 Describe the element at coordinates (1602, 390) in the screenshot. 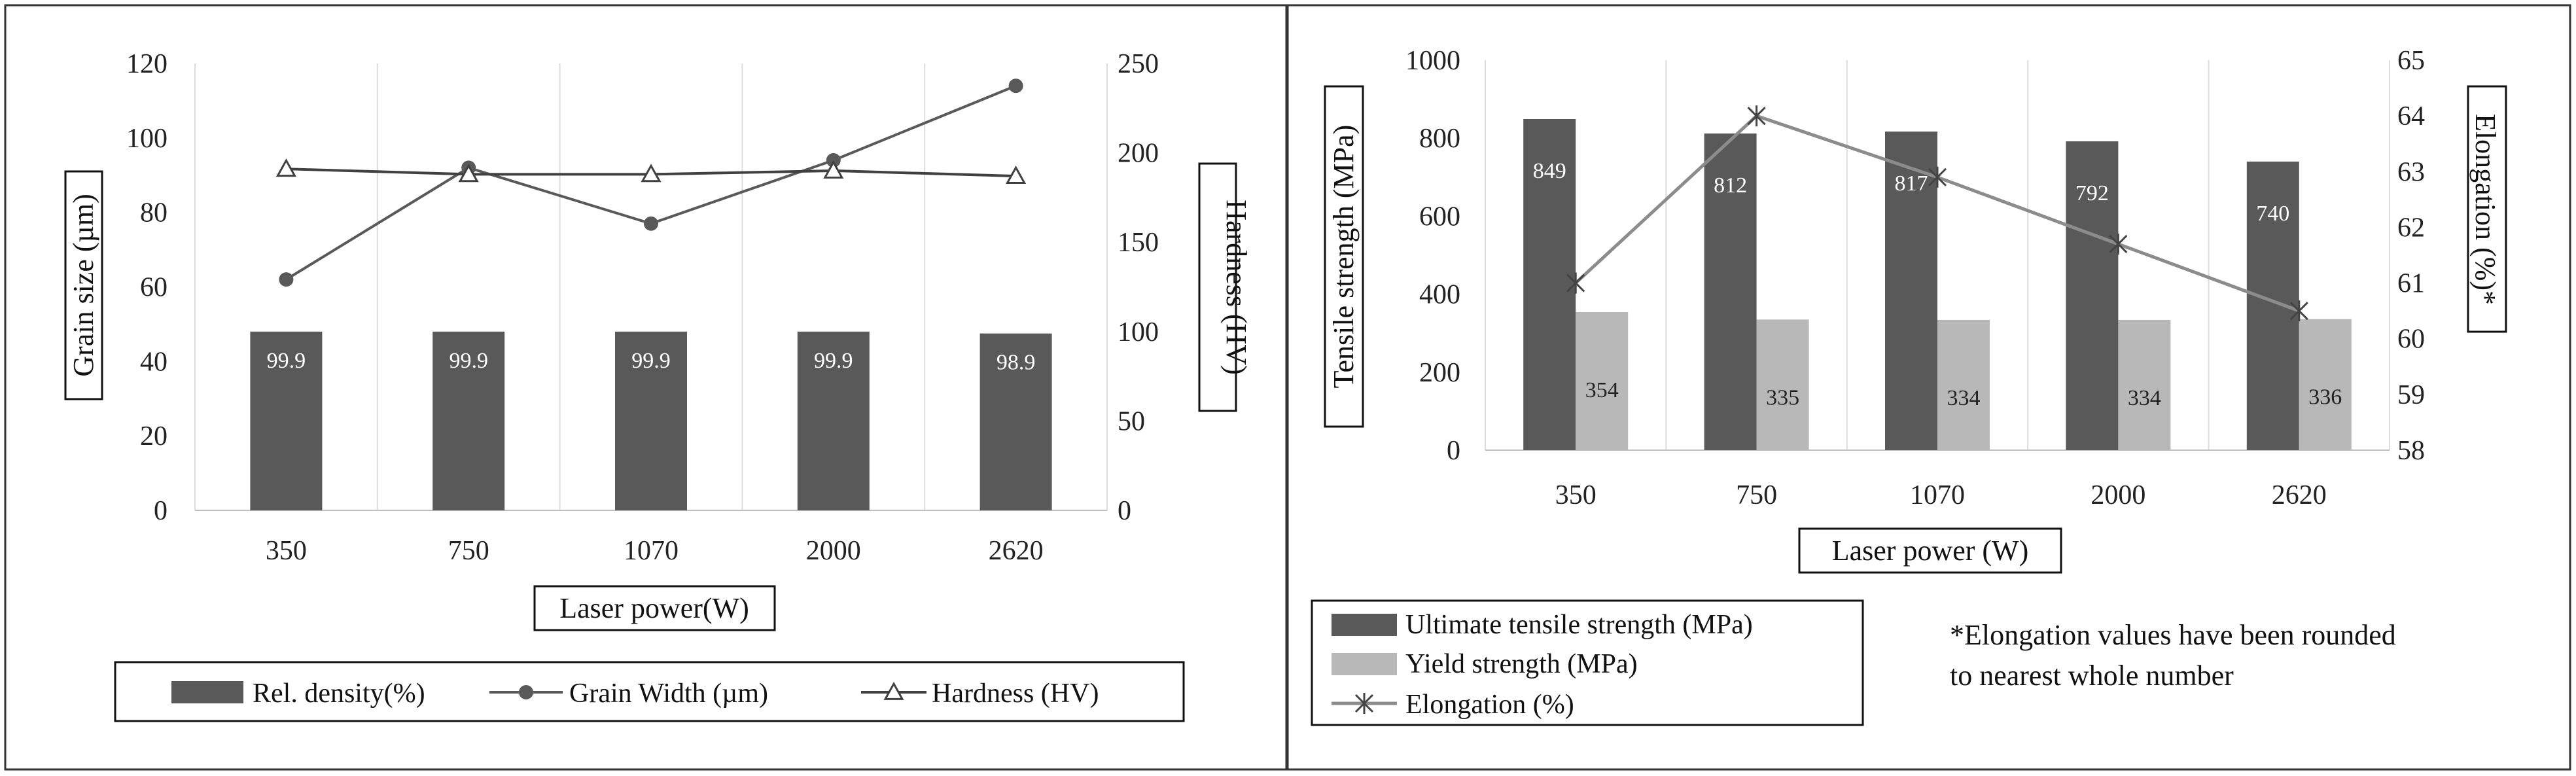

I see `bar-data-label: 354` at that location.